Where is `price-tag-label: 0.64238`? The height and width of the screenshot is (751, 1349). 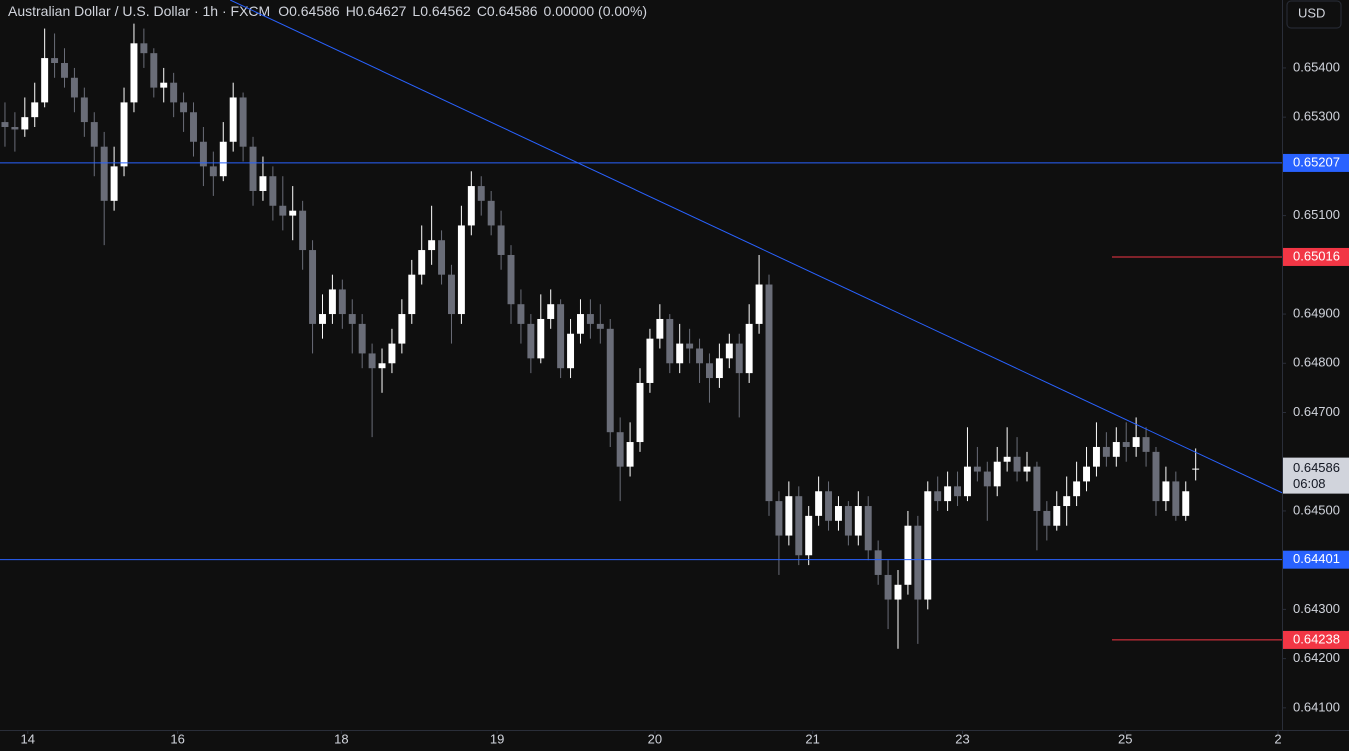 price-tag-label: 0.64238 is located at coordinates (1316, 638).